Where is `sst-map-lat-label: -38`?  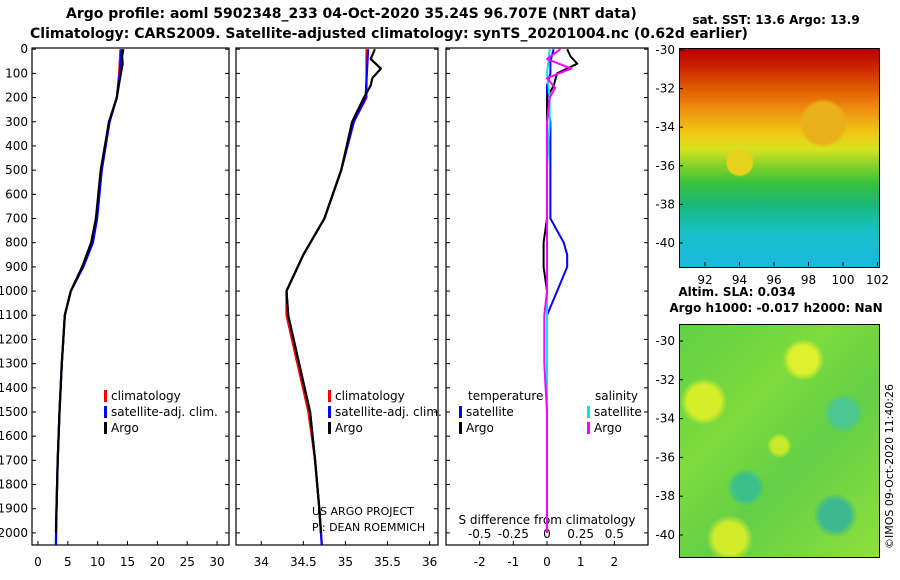 sst-map-lat-label: -38 is located at coordinates (665, 204).